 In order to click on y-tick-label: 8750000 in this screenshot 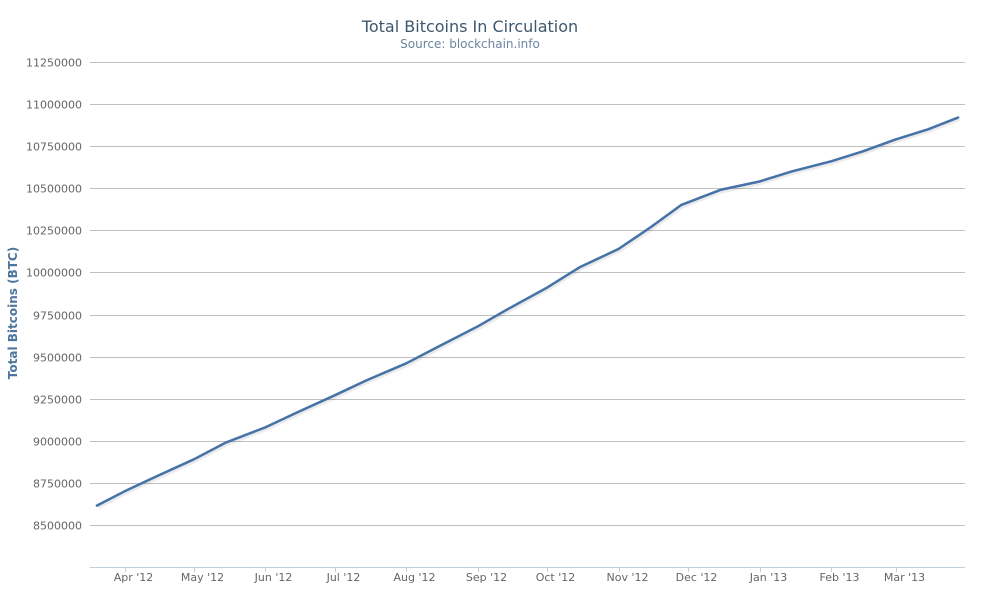, I will do `click(57, 484)`.